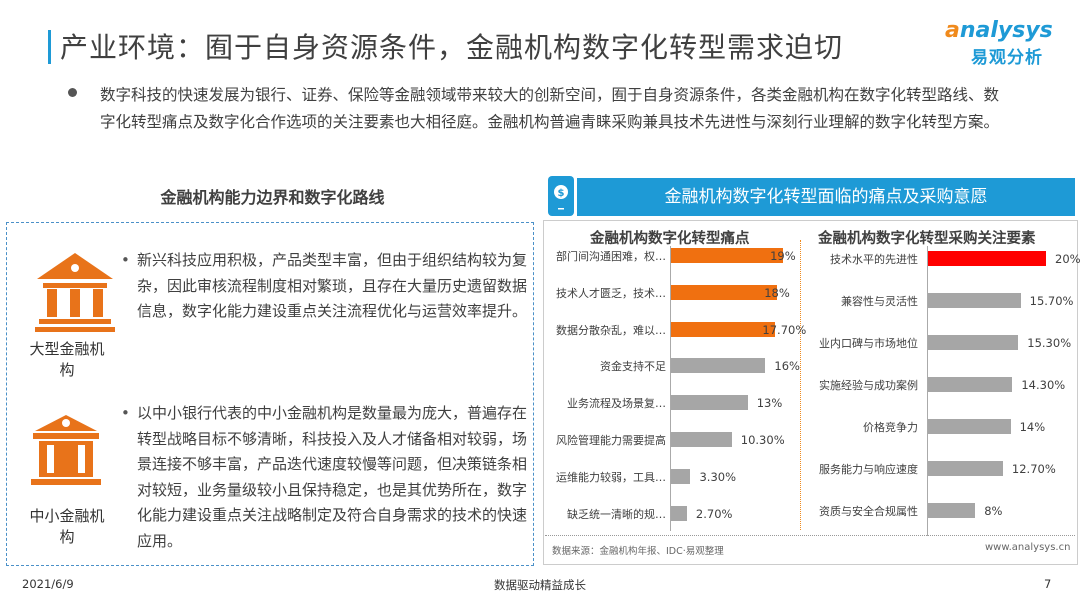 Image resolution: width=1080 pixels, height=608 pixels. What do you see at coordinates (1048, 584) in the screenshot?
I see `page-number: 7` at bounding box center [1048, 584].